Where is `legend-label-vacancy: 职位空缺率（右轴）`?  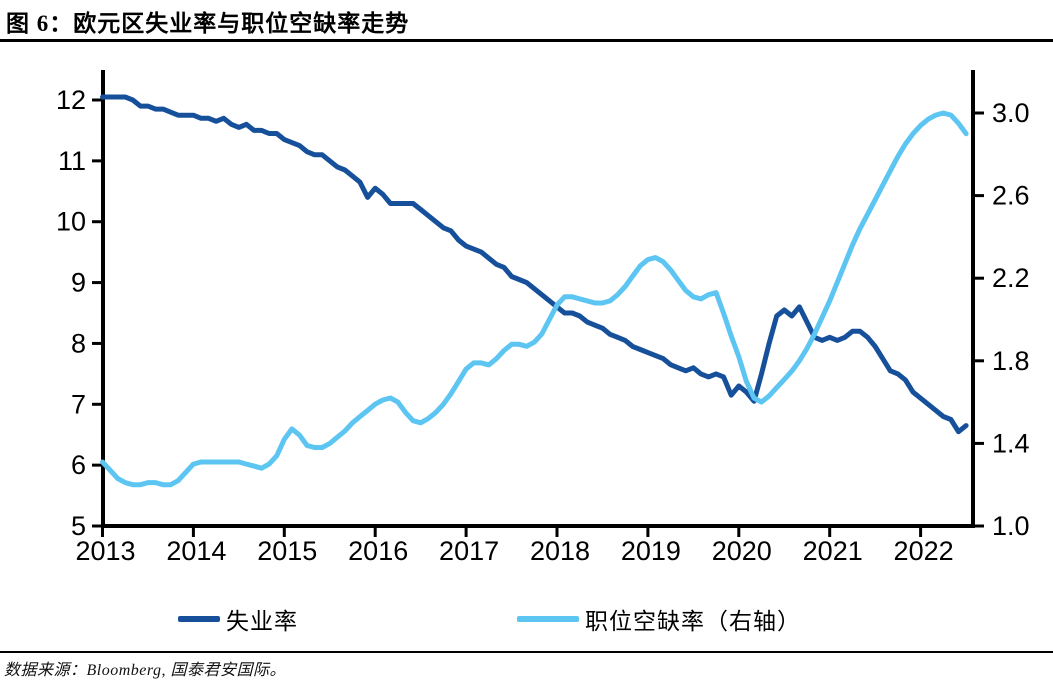 legend-label-vacancy: 职位空缺率（右轴） is located at coordinates (693, 621).